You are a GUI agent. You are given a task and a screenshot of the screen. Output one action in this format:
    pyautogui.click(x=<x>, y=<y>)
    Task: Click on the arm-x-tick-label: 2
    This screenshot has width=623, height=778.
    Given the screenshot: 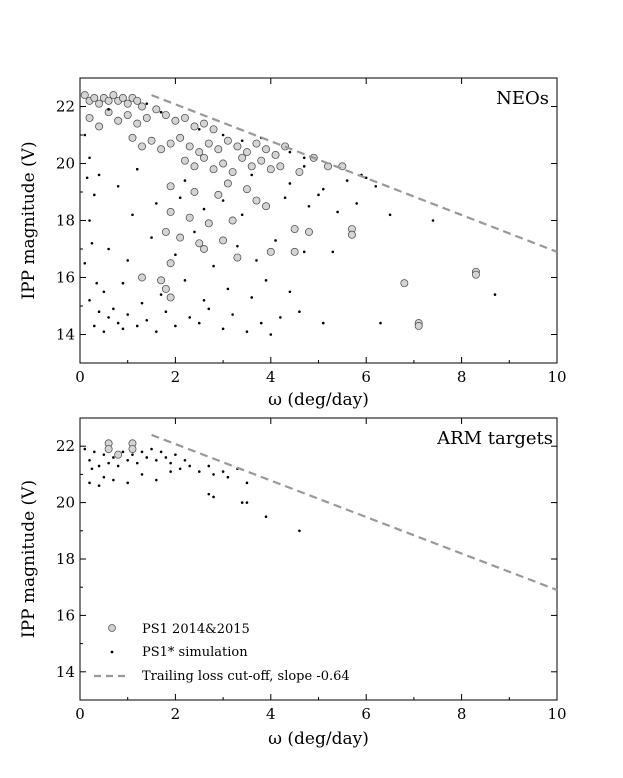 What is the action you would take?
    pyautogui.click(x=176, y=714)
    